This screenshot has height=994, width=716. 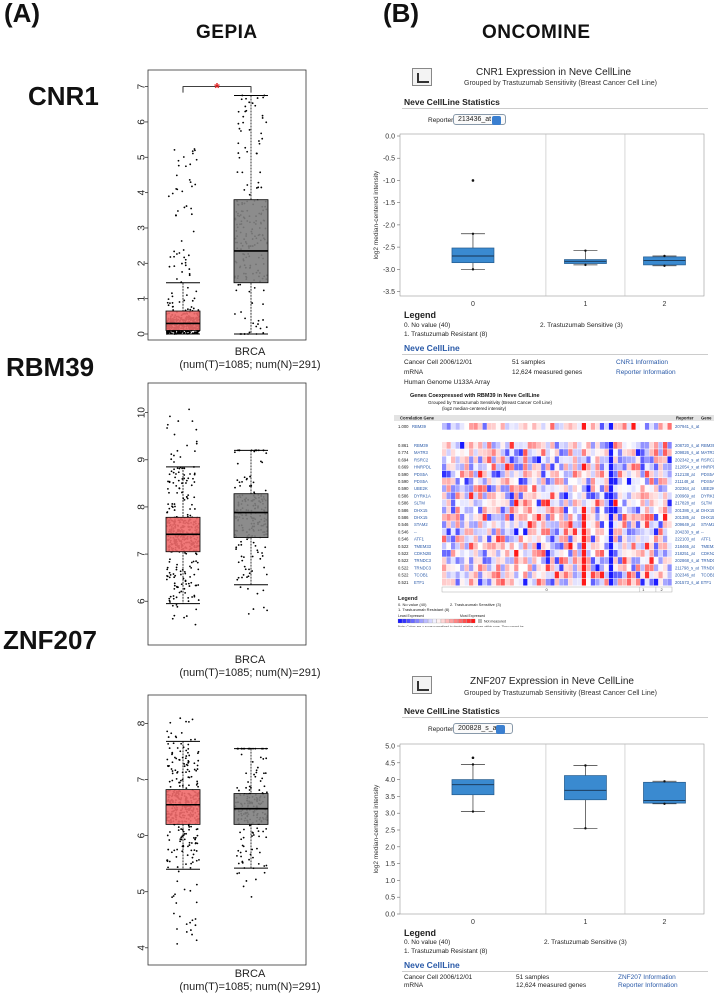 I want to click on cnr1-reporter-info-link: Reporter Information, so click(x=646, y=372).